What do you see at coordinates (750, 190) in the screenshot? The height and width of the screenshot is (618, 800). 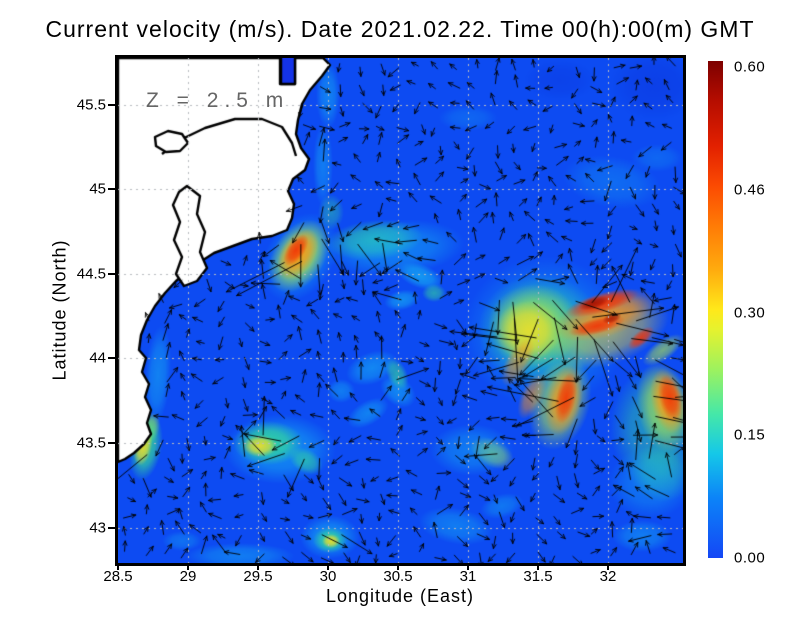 I see `colorbar-tick-label: 0.46` at bounding box center [750, 190].